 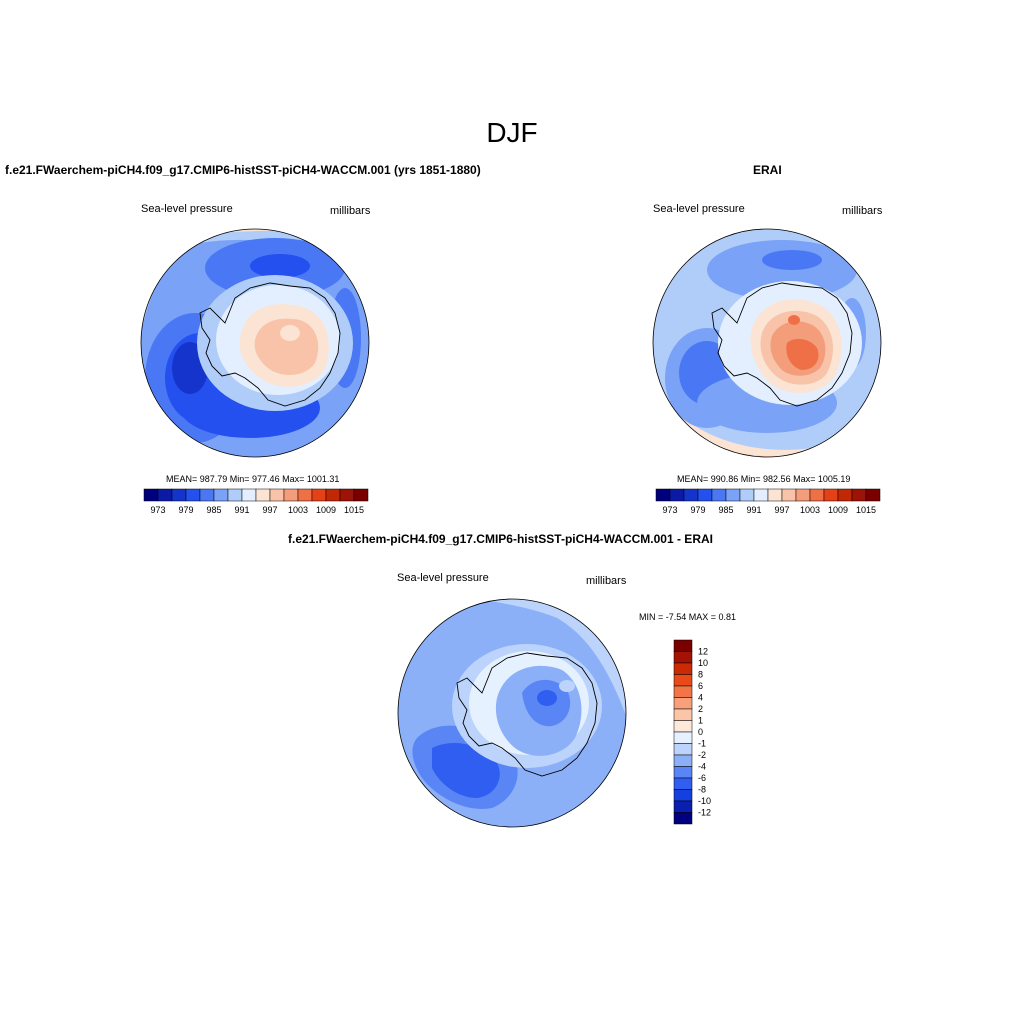 I want to click on diff-colorbar-tick-label: -12, so click(x=704, y=813).